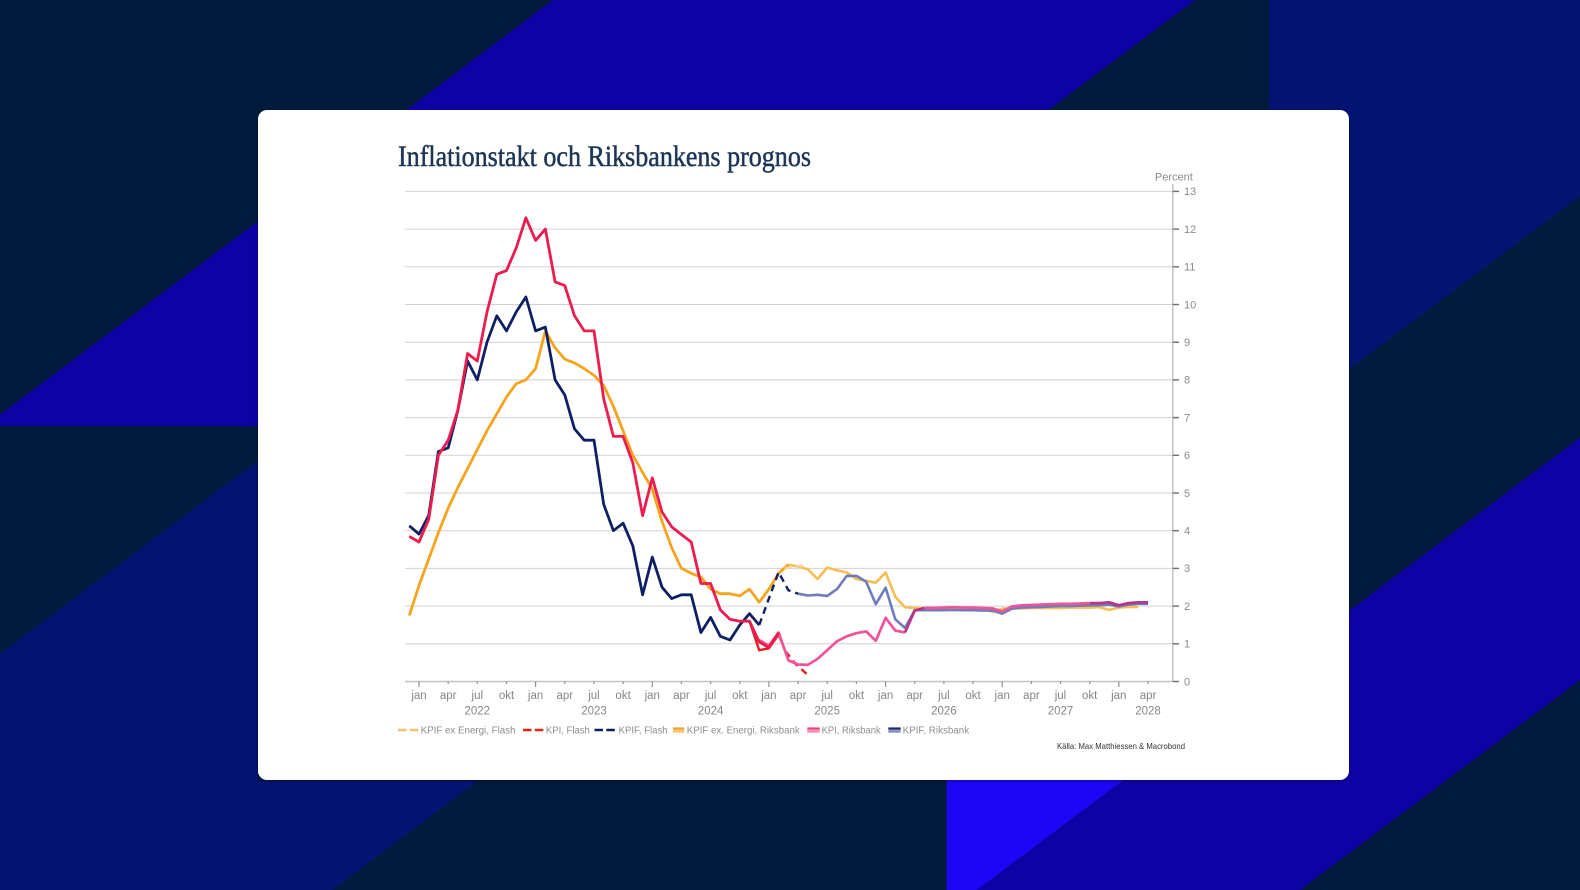  What do you see at coordinates (1187, 418) in the screenshot?
I see `svg-text: 7` at bounding box center [1187, 418].